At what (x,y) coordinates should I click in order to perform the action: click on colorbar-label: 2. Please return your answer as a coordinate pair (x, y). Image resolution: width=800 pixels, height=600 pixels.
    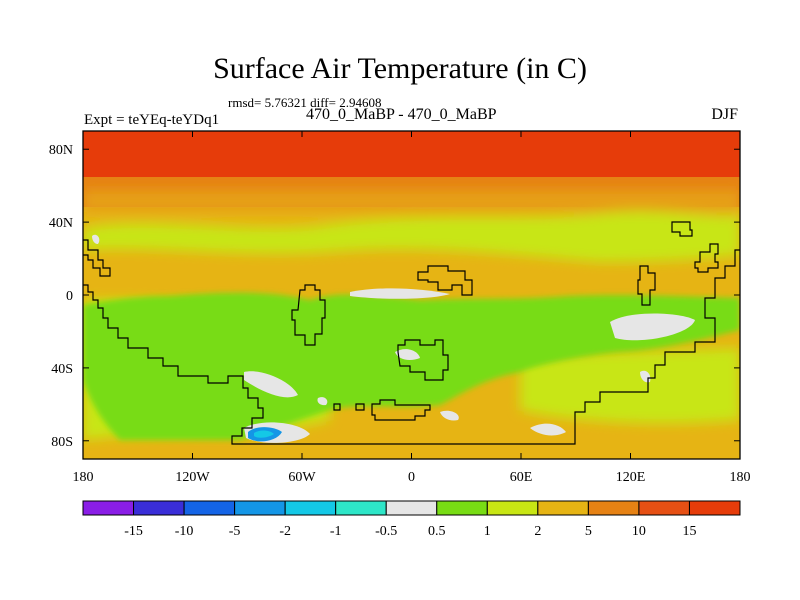
    Looking at the image, I should click on (537, 531).